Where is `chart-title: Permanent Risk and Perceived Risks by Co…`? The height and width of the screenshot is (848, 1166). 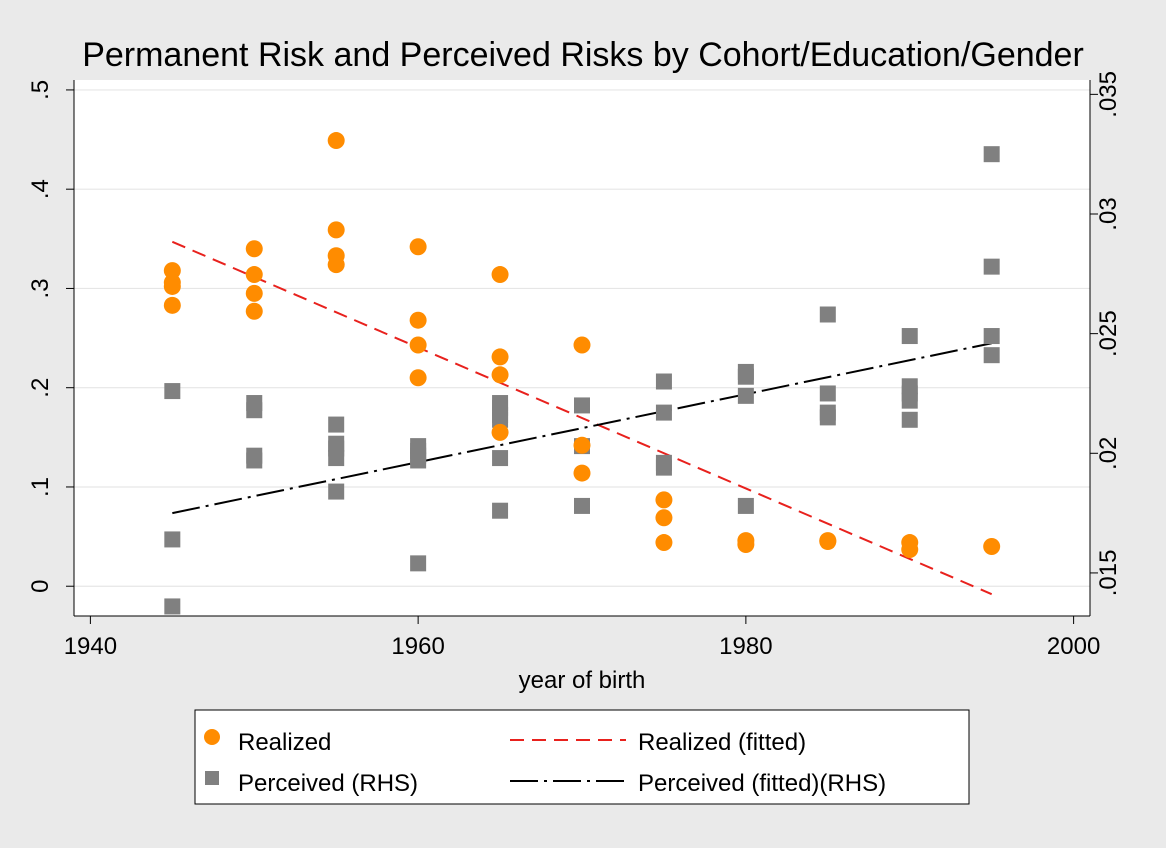
chart-title: Permanent Risk and Perceived Risks by Co… is located at coordinates (583, 55).